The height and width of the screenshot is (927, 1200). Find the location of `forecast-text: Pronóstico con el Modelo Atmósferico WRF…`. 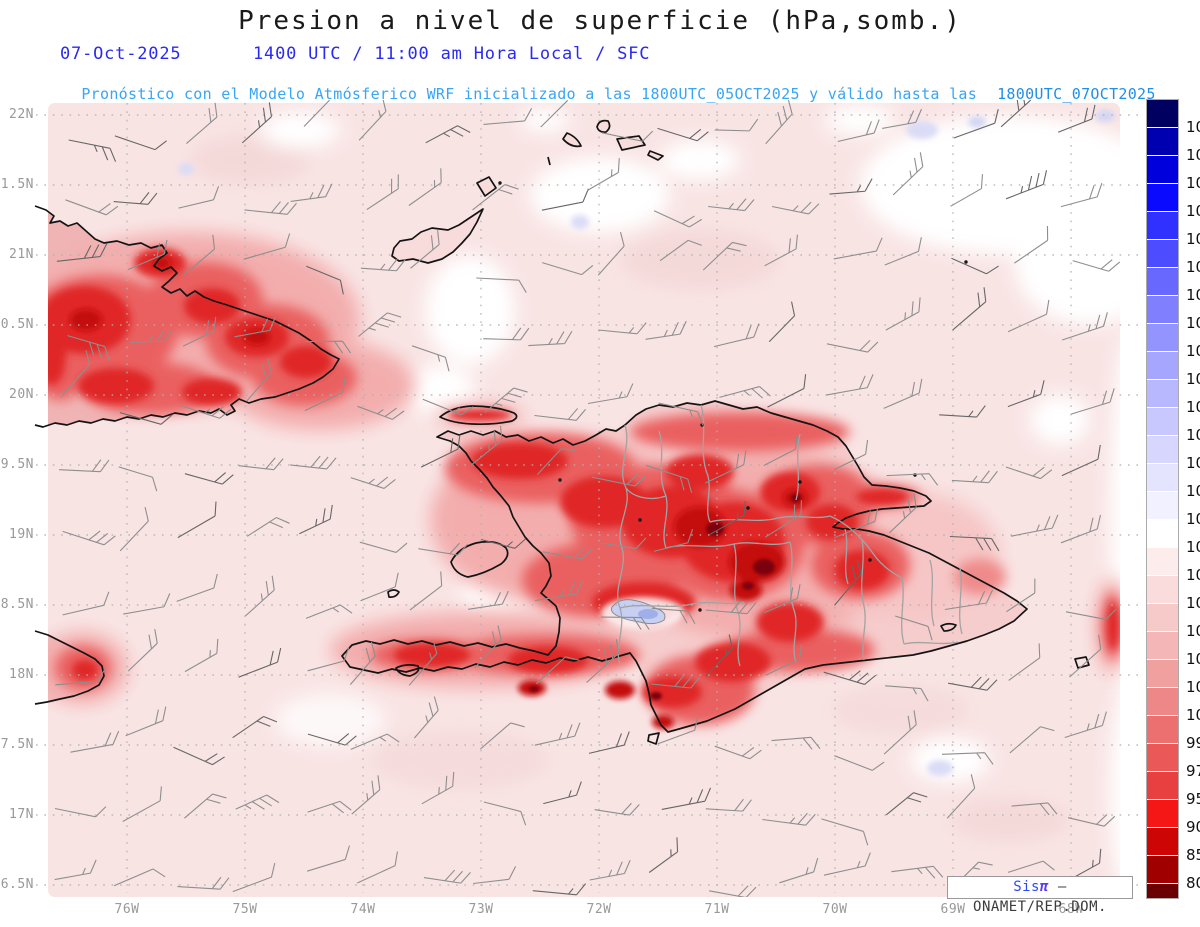

forecast-text: Pronóstico con el Modelo Atmósferico WRF… is located at coordinates (529, 94).